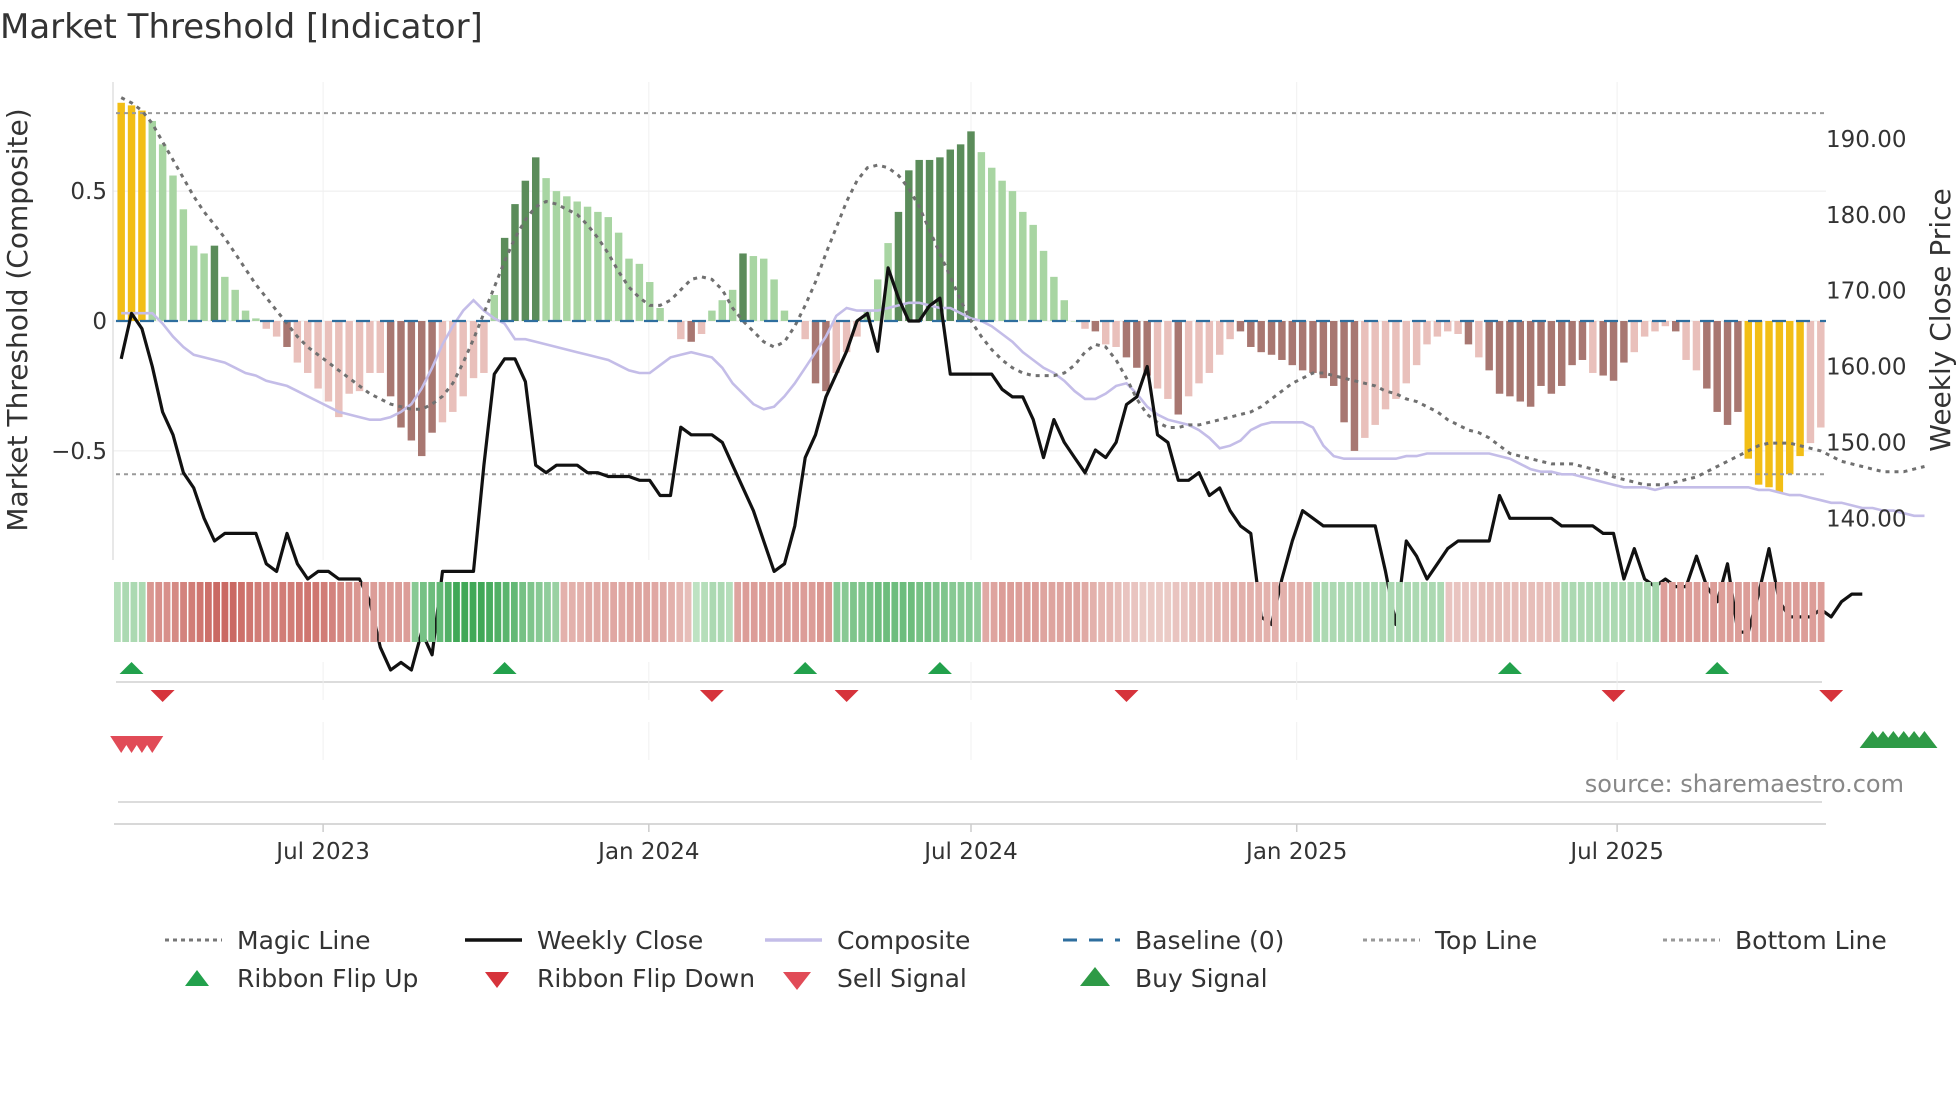  I want to click on legend-label: Ribbon Flip Down, so click(646, 978).